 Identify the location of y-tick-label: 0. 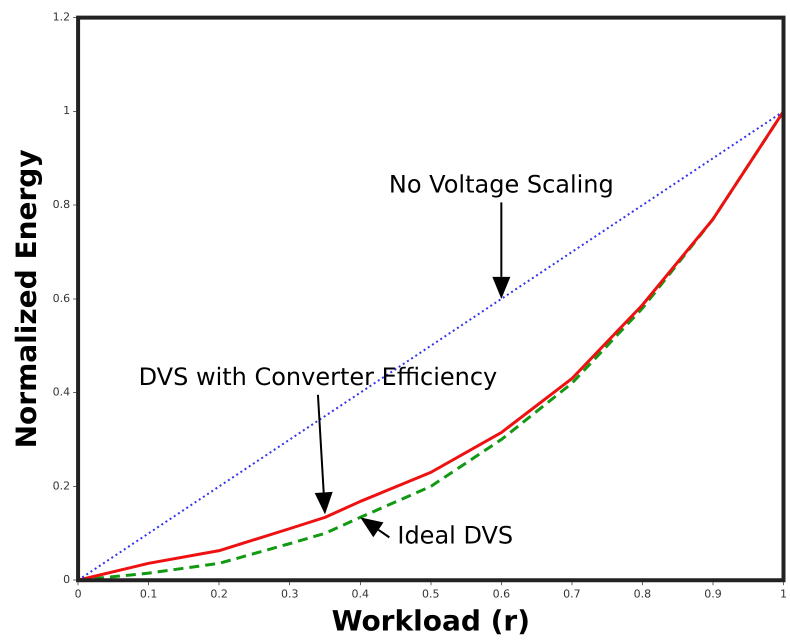
(66, 579).